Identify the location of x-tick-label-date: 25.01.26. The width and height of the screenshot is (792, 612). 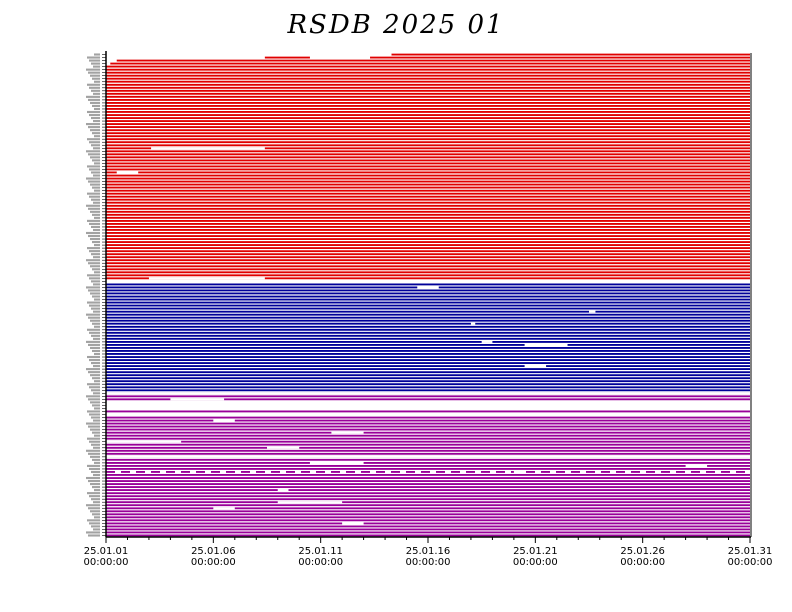
(642, 551).